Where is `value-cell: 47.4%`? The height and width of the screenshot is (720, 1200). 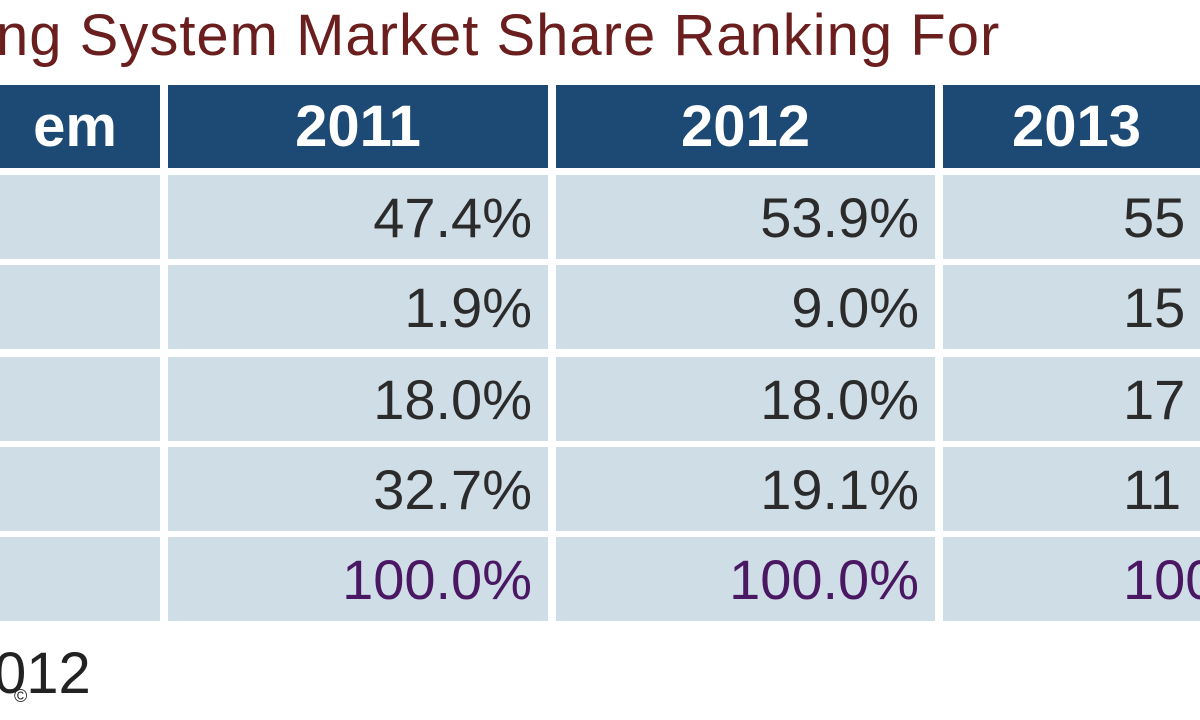
value-cell: 47.4% is located at coordinates (358, 217).